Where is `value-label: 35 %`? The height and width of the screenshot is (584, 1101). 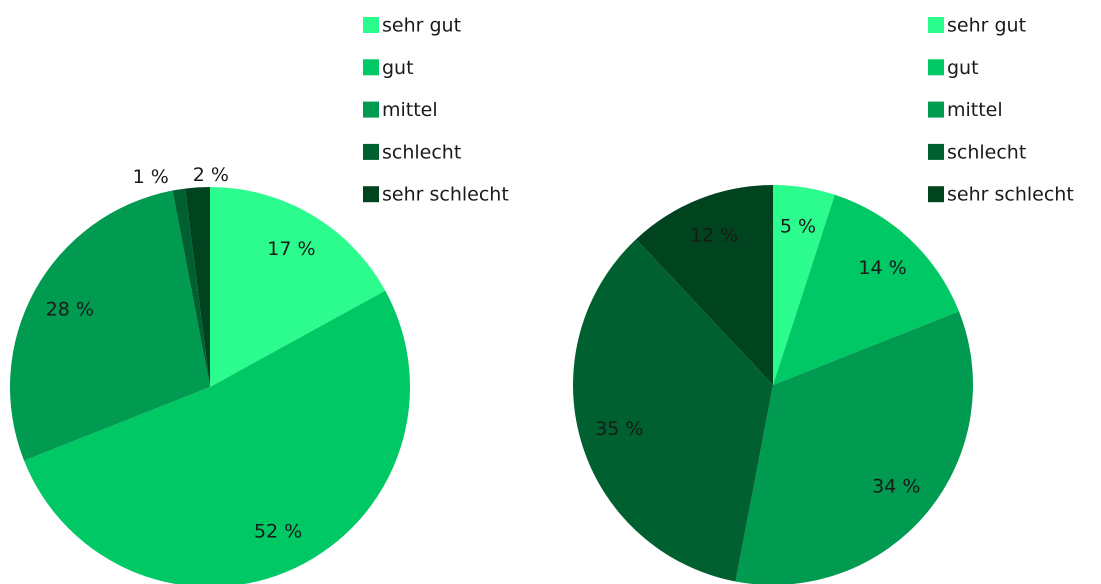 value-label: 35 % is located at coordinates (619, 429).